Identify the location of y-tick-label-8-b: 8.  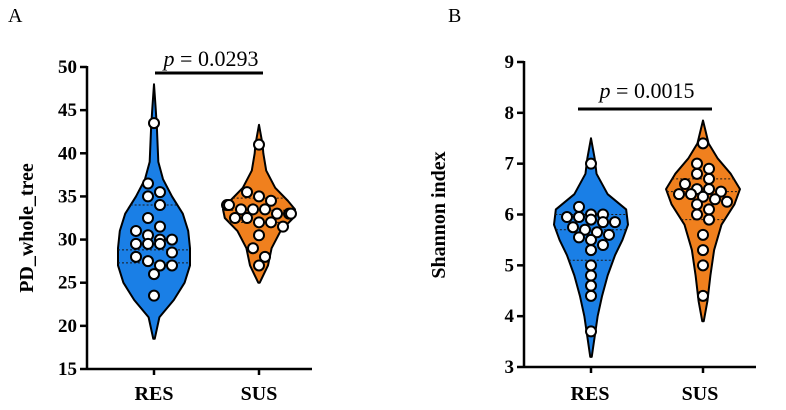
(510, 113).